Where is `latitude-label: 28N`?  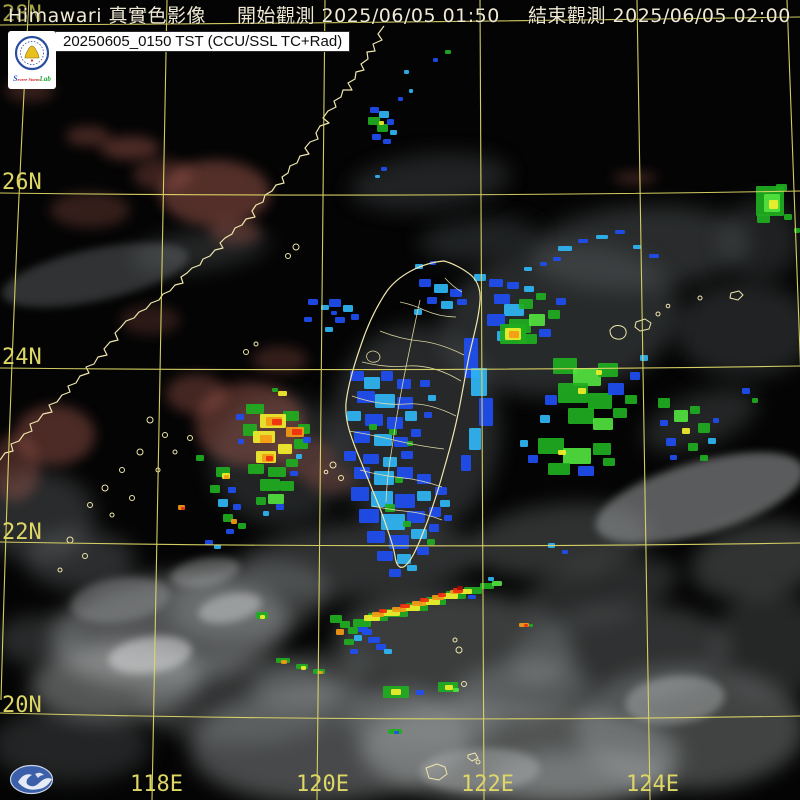
latitude-label: 28N is located at coordinates (22, 14).